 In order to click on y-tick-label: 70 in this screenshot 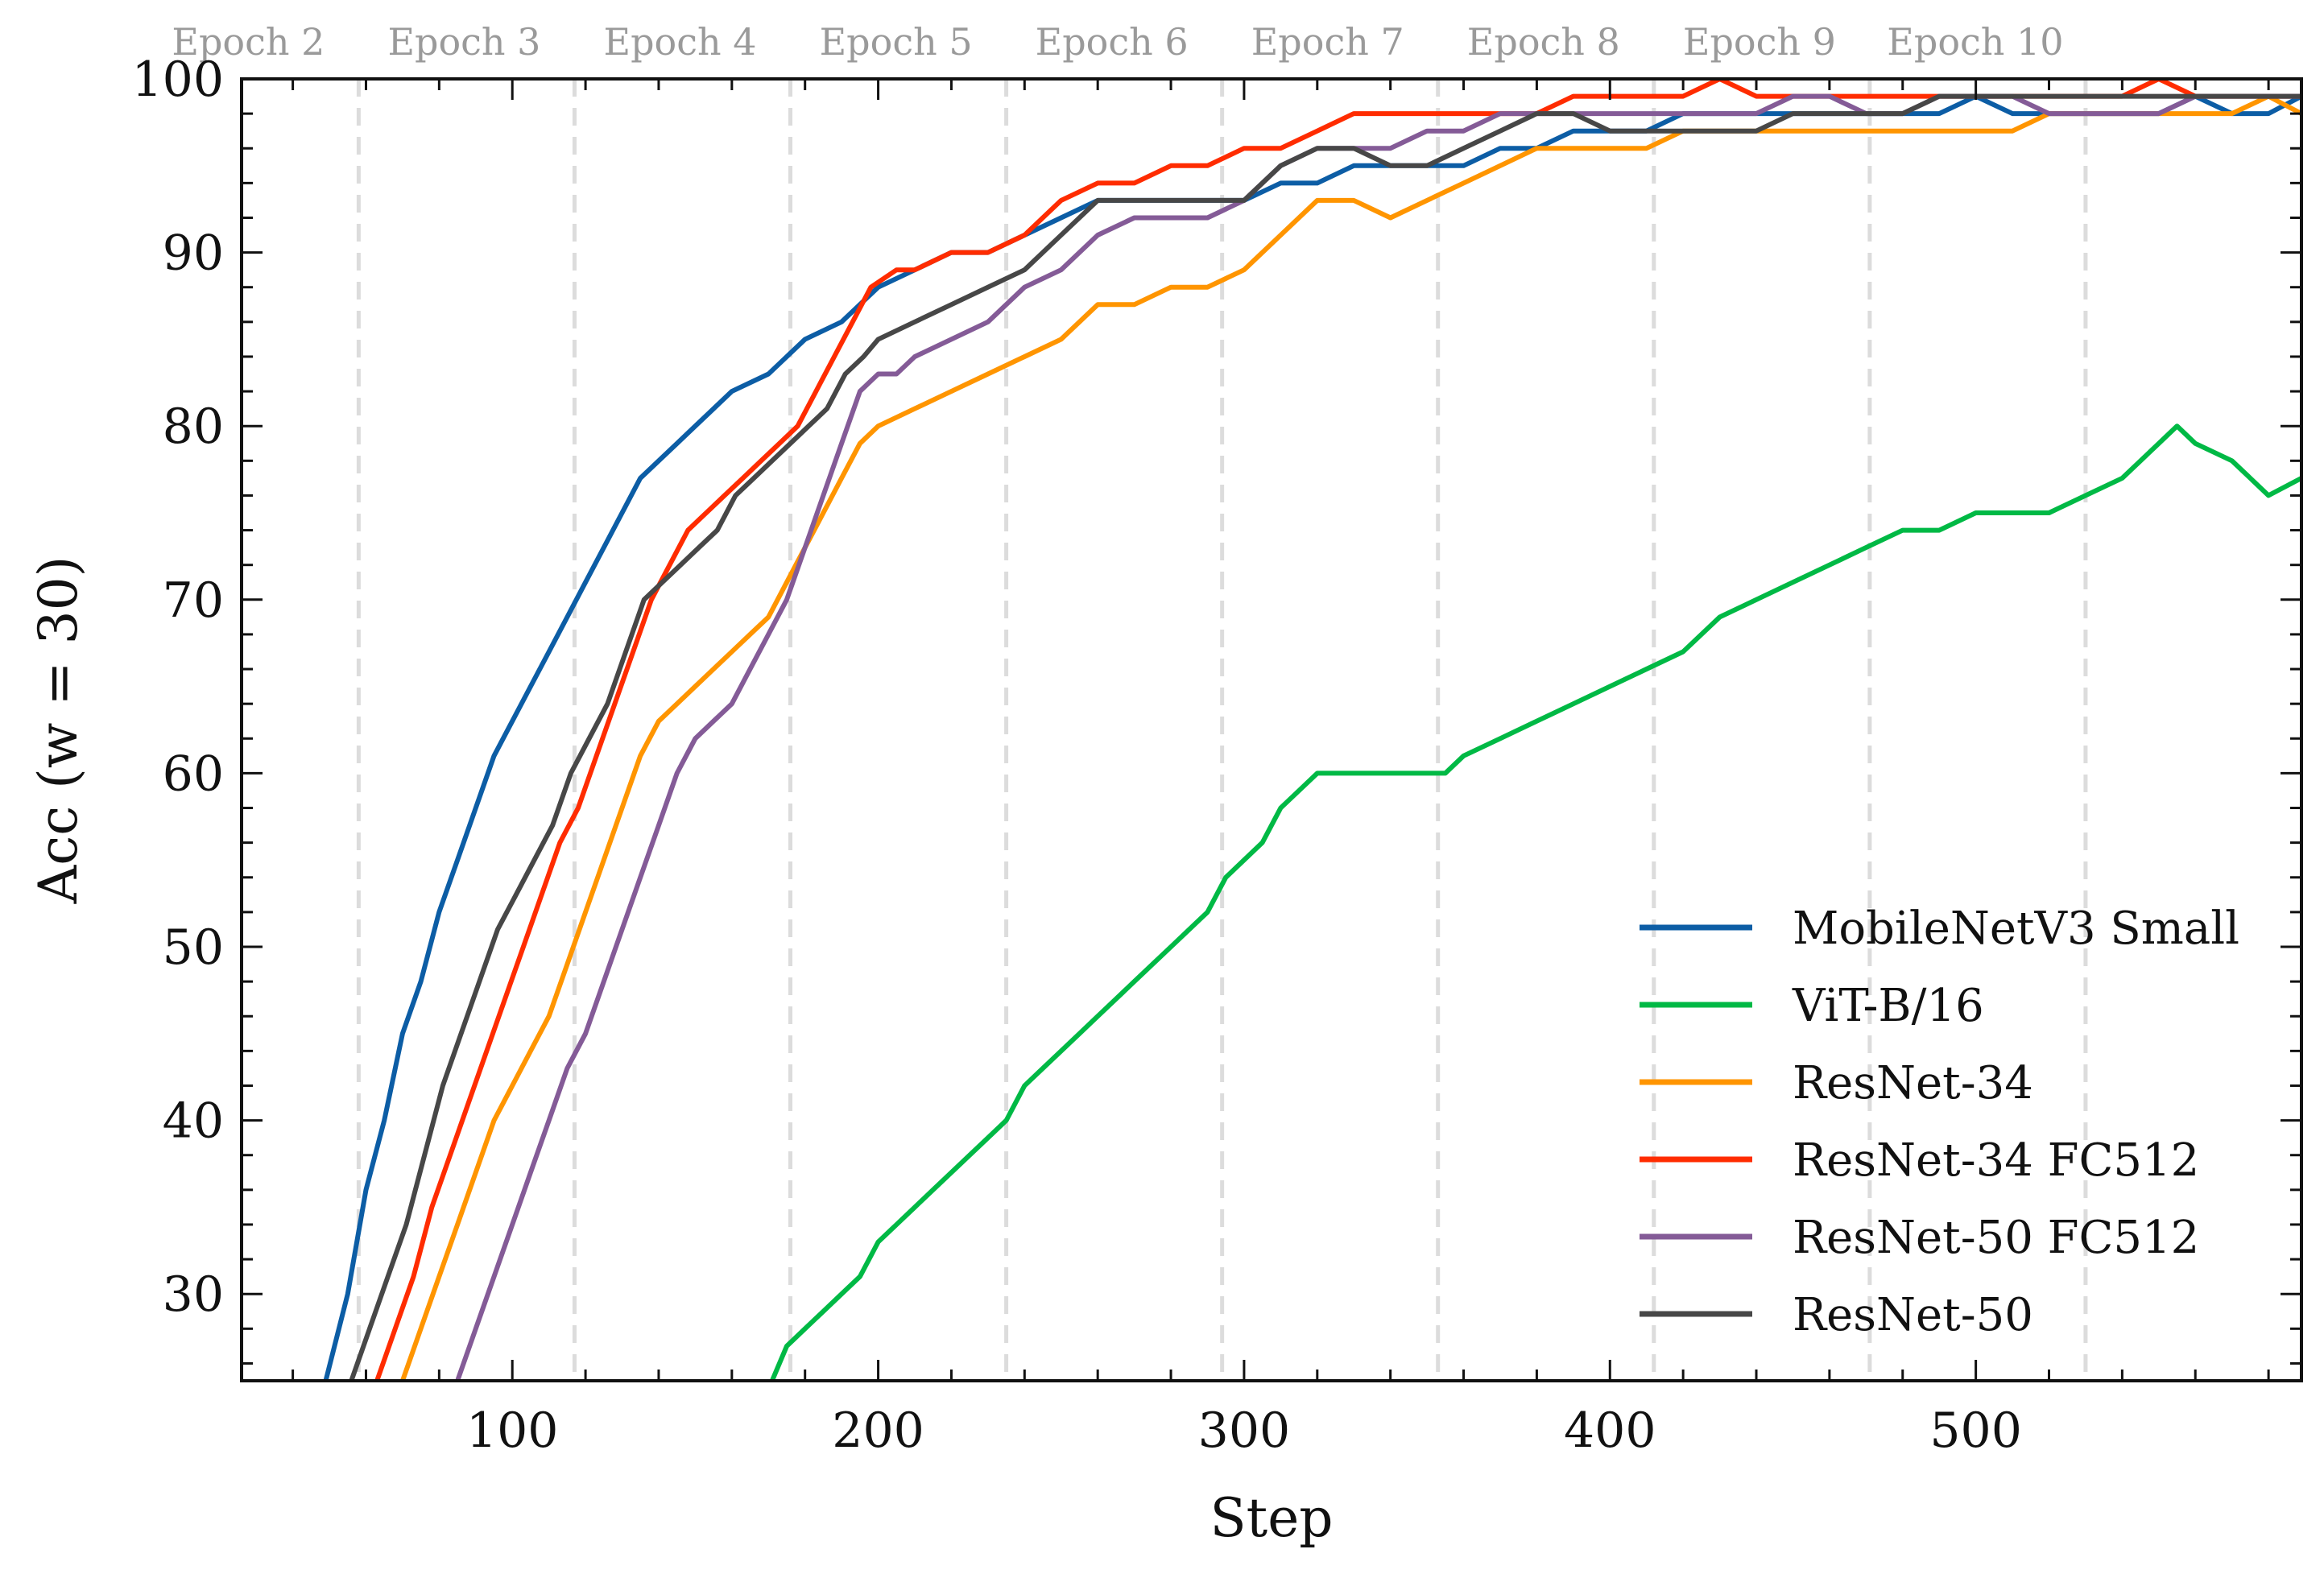, I will do `click(193, 600)`.